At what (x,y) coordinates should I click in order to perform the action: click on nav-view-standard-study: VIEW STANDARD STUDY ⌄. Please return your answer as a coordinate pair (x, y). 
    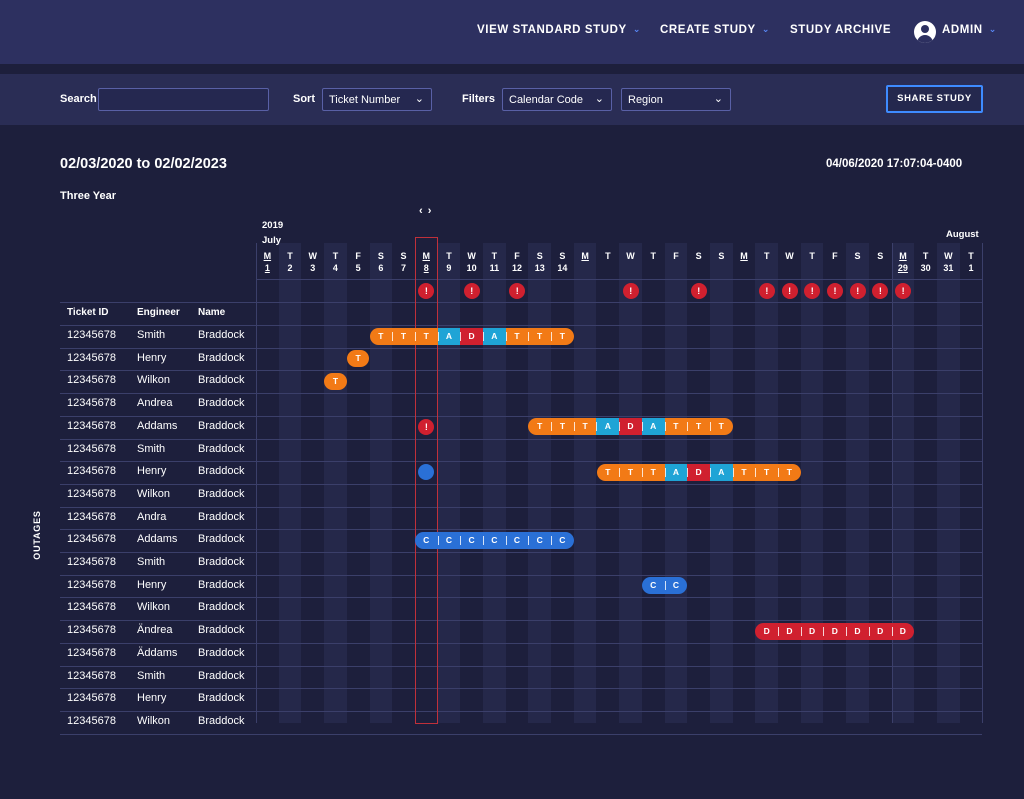
    Looking at the image, I should click on (559, 30).